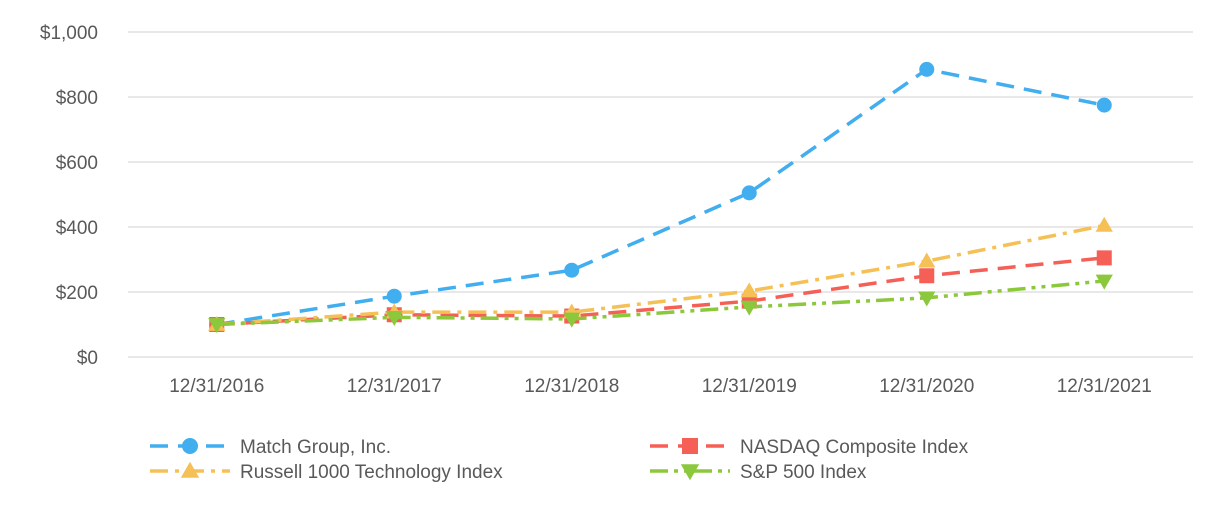  I want to click on legend-item-s-p-500-index: S&P 500 Index, so click(758, 472).